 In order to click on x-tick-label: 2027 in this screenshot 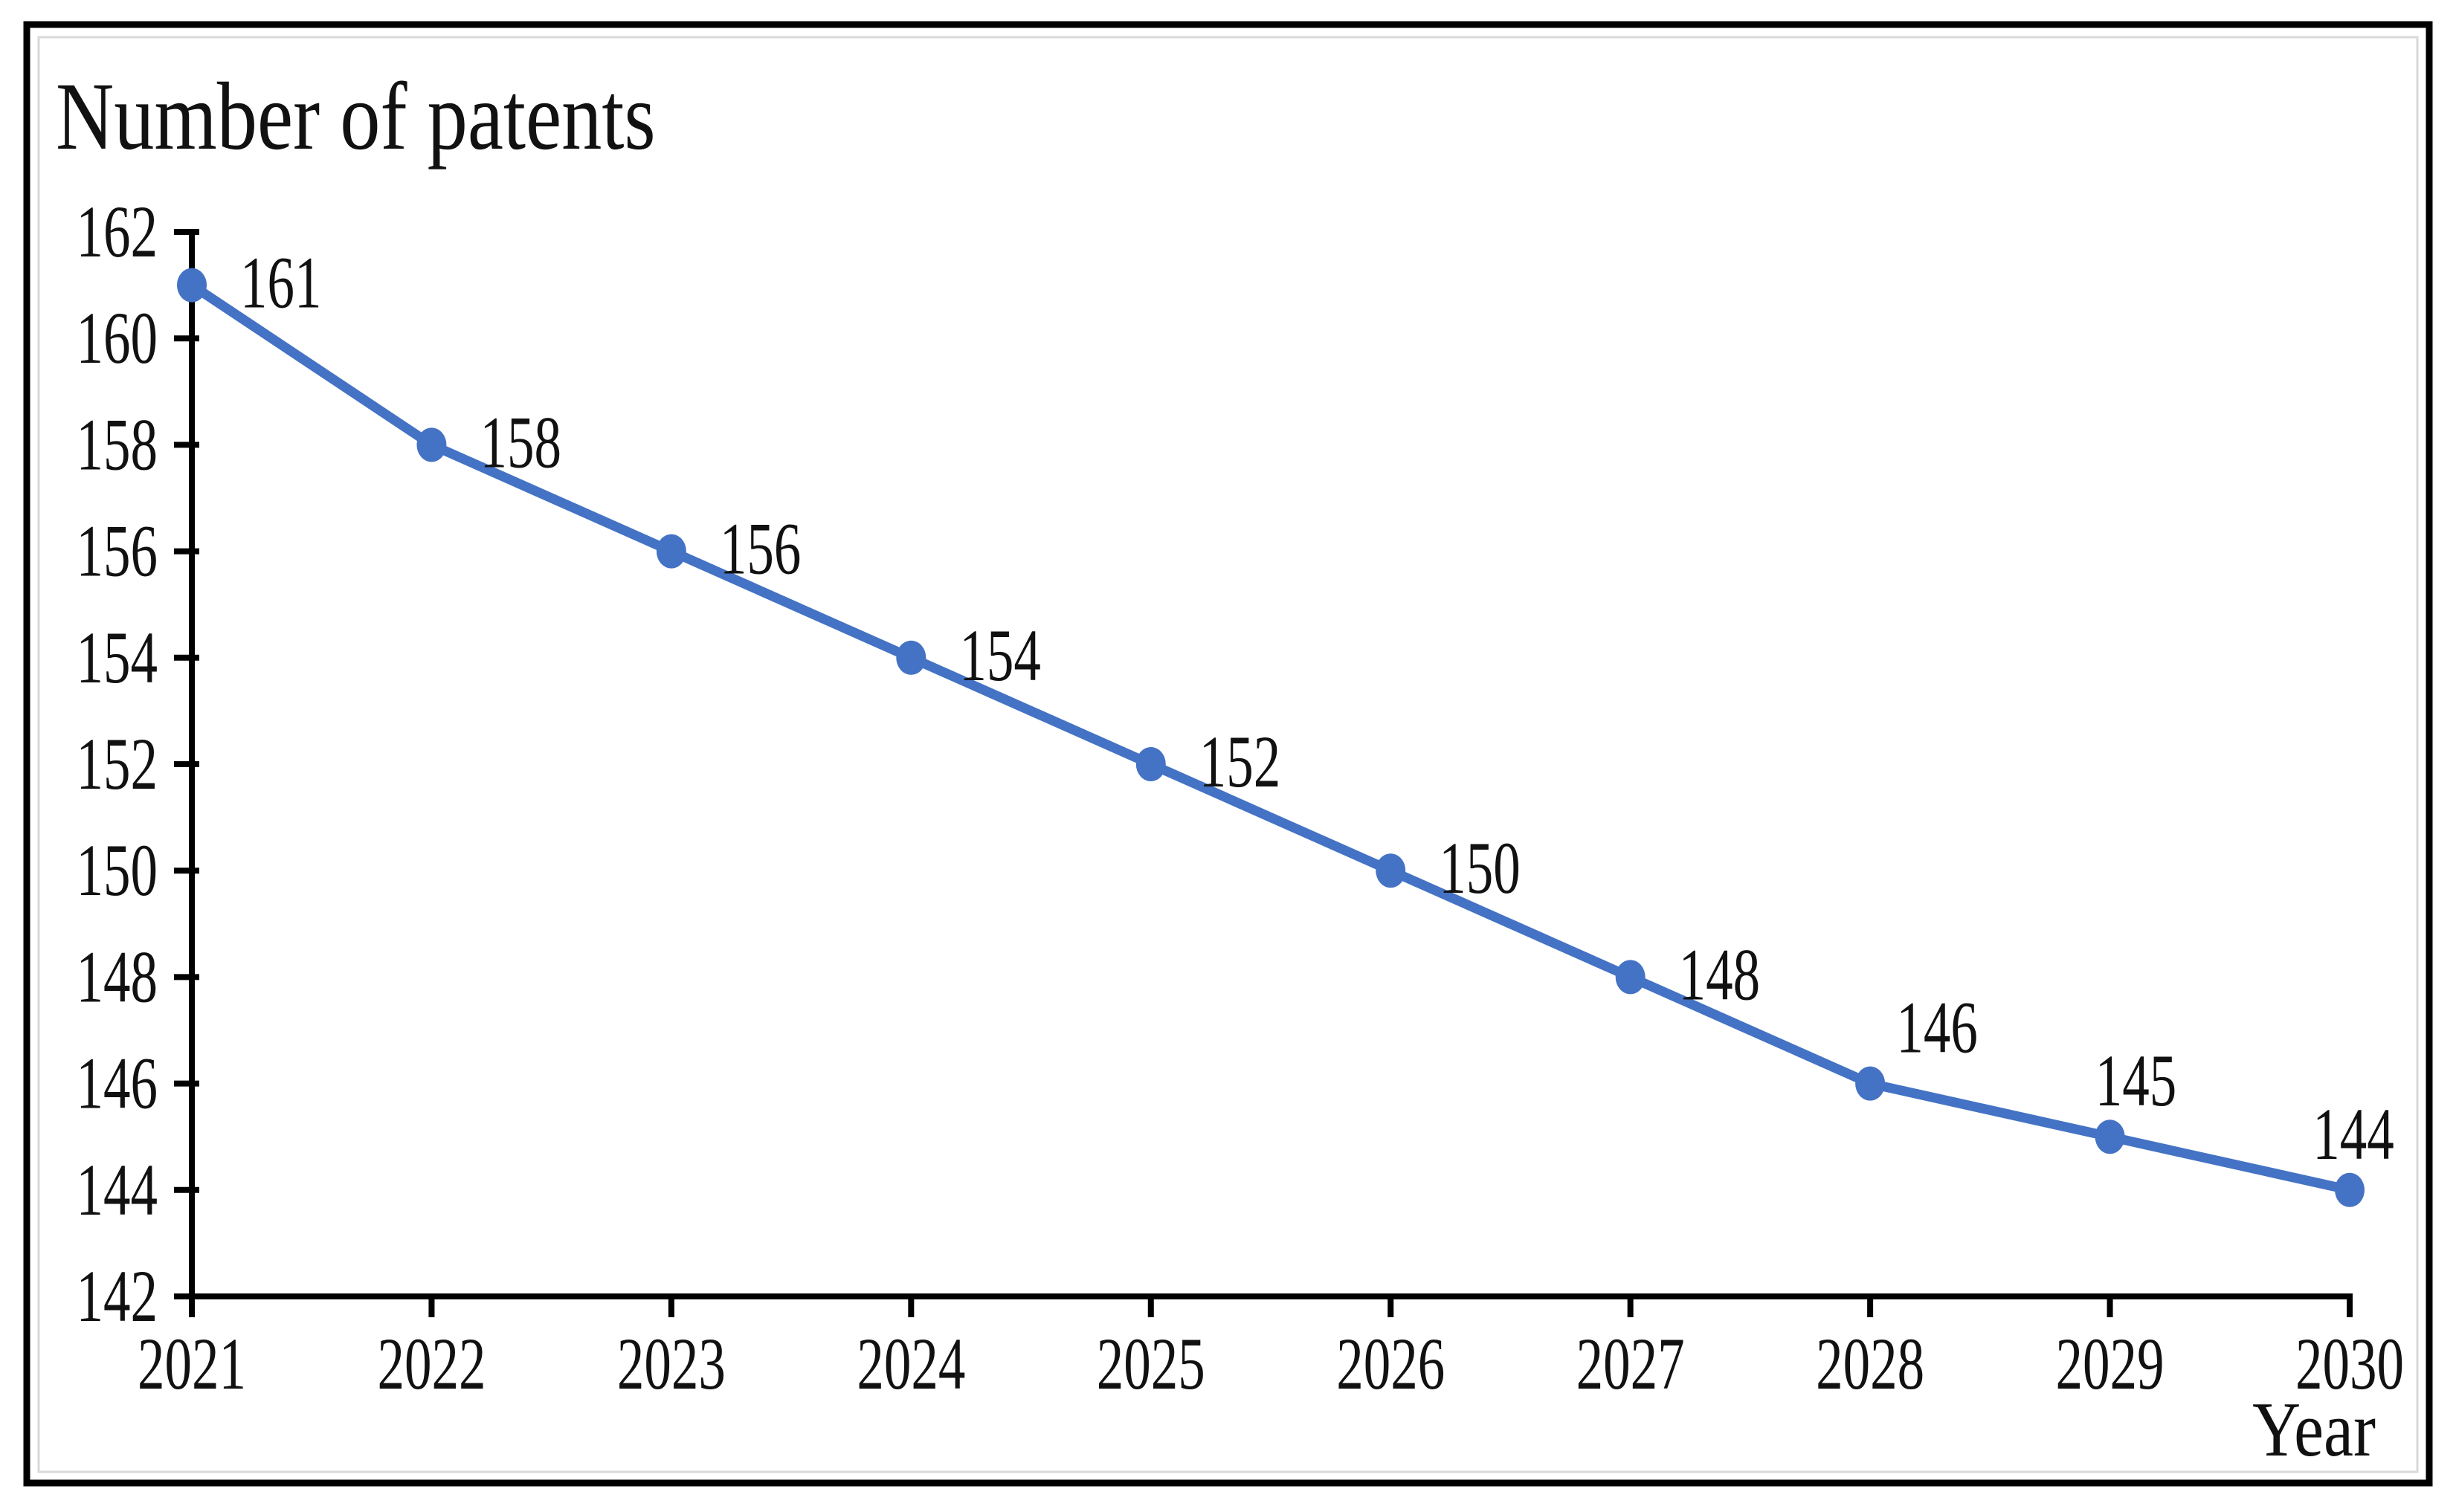, I will do `click(1631, 1363)`.